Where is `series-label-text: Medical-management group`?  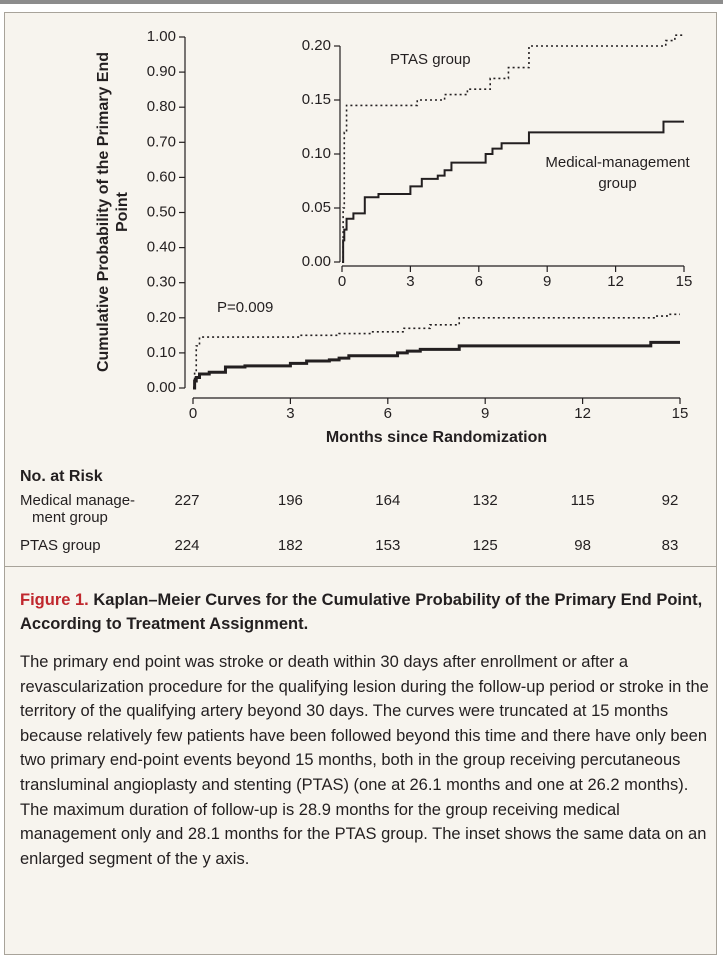
series-label-text: Medical-management group is located at coordinates (617, 173).